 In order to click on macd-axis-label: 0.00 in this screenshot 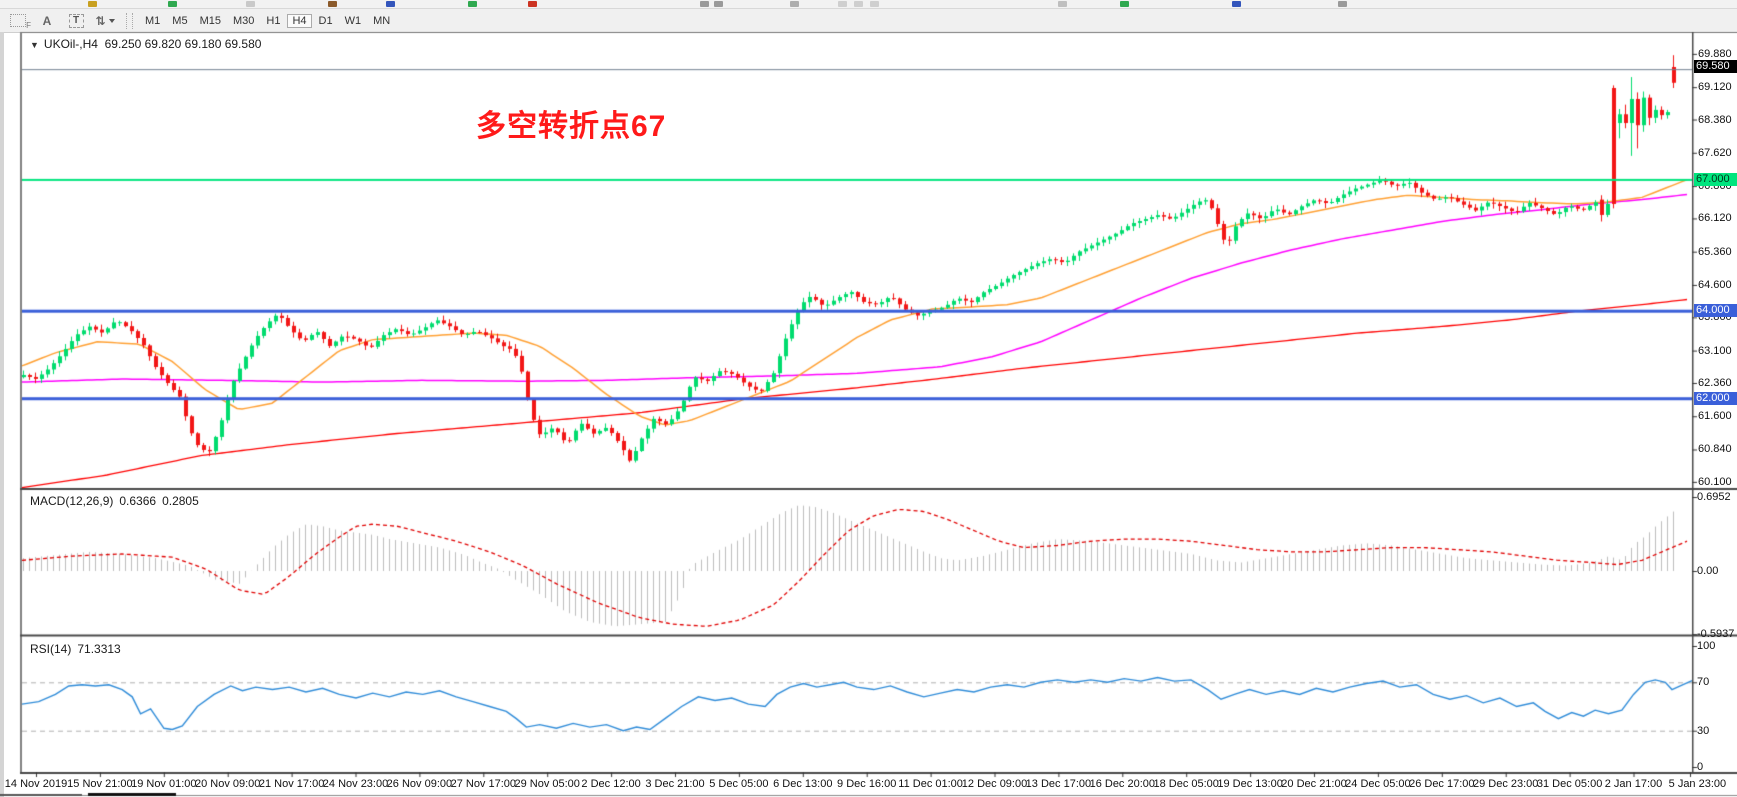, I will do `click(1708, 571)`.